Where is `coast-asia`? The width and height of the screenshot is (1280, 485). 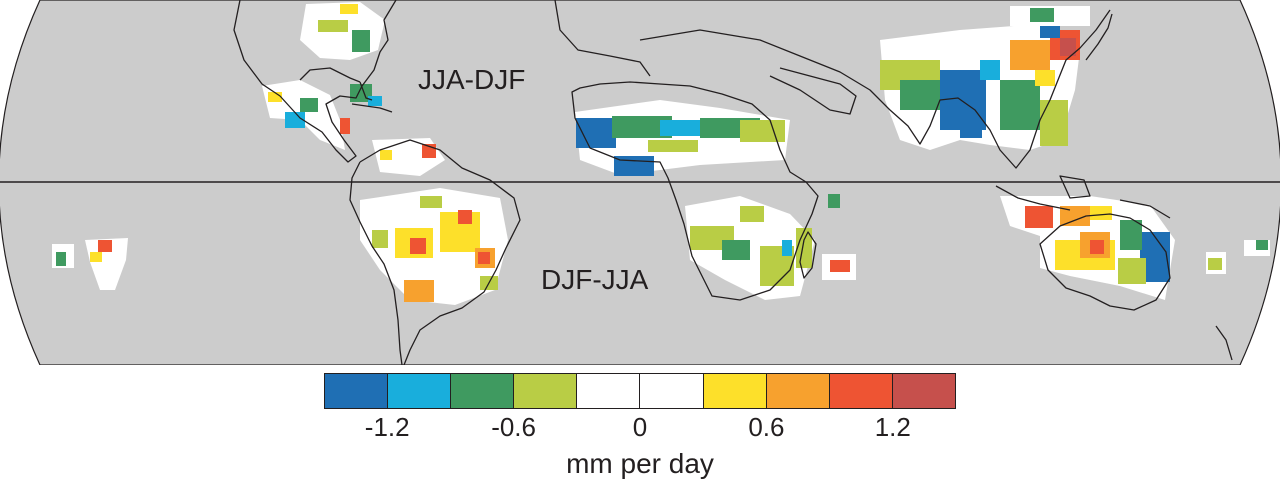
coast-asia is located at coordinates (875, 89).